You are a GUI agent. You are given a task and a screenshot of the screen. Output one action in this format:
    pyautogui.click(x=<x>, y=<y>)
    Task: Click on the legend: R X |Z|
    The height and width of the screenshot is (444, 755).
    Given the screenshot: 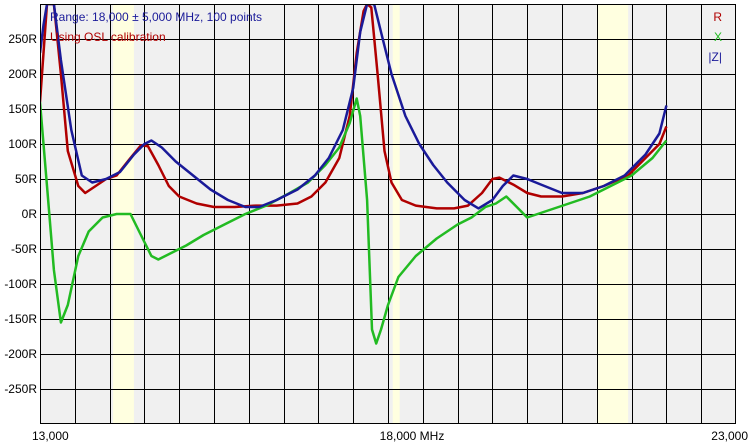 What is the action you would take?
    pyautogui.click(x=715, y=37)
    